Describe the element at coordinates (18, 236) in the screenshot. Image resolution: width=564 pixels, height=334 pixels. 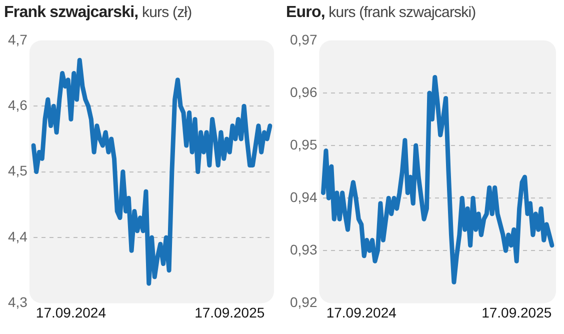
I see `y-tick-label: 4,4` at that location.